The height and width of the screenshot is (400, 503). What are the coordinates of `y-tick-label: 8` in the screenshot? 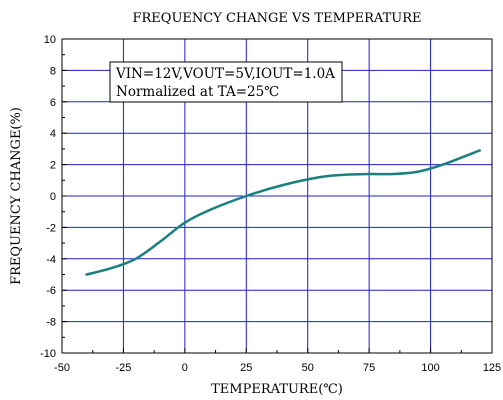 It's located at (53, 71).